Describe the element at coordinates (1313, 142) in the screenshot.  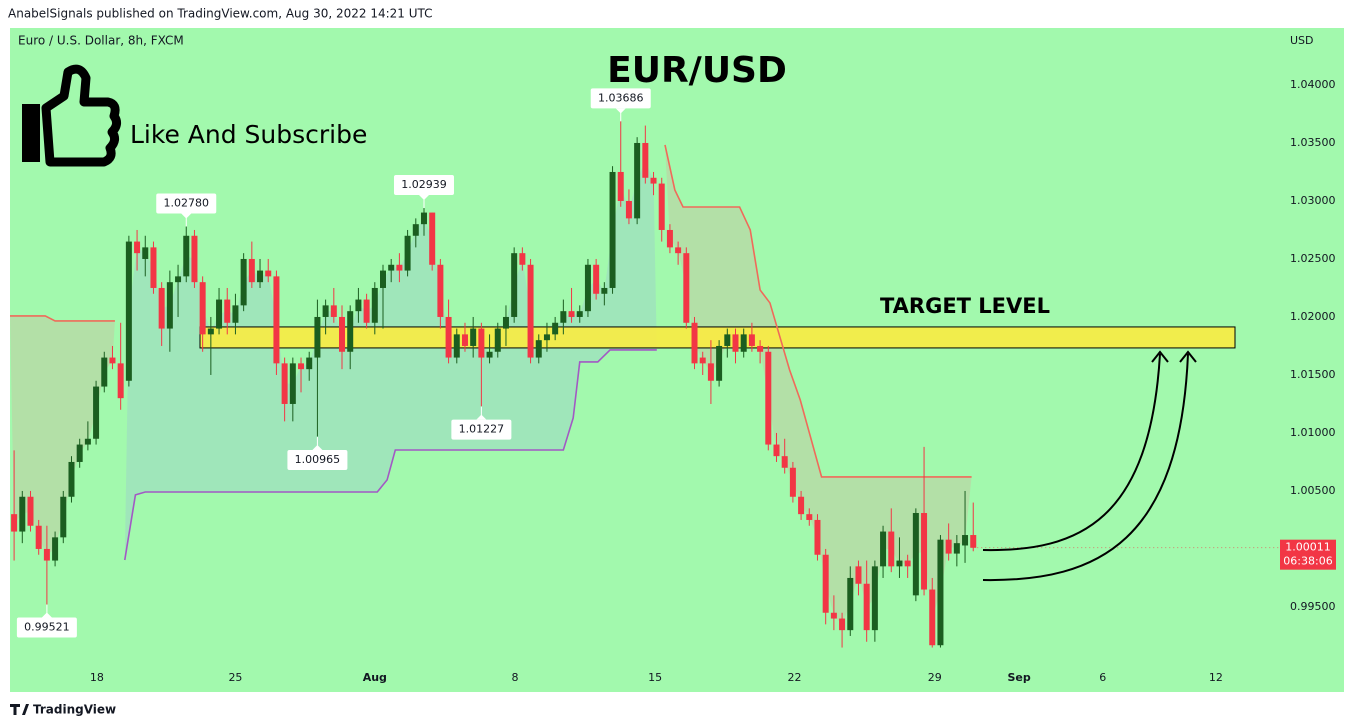
I see `y-tick-label: 1.03500` at that location.